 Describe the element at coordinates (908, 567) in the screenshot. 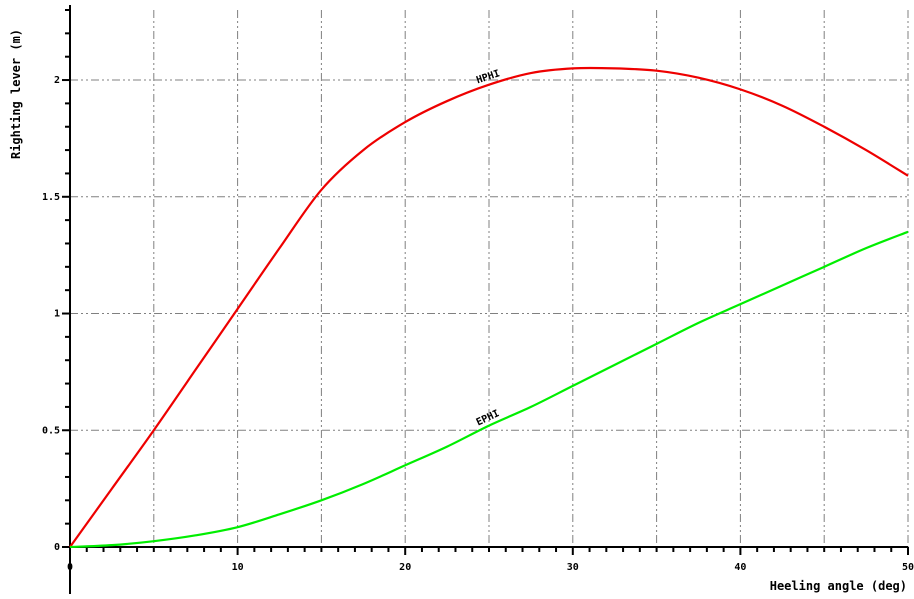

I see `x-tick-label: 50` at that location.